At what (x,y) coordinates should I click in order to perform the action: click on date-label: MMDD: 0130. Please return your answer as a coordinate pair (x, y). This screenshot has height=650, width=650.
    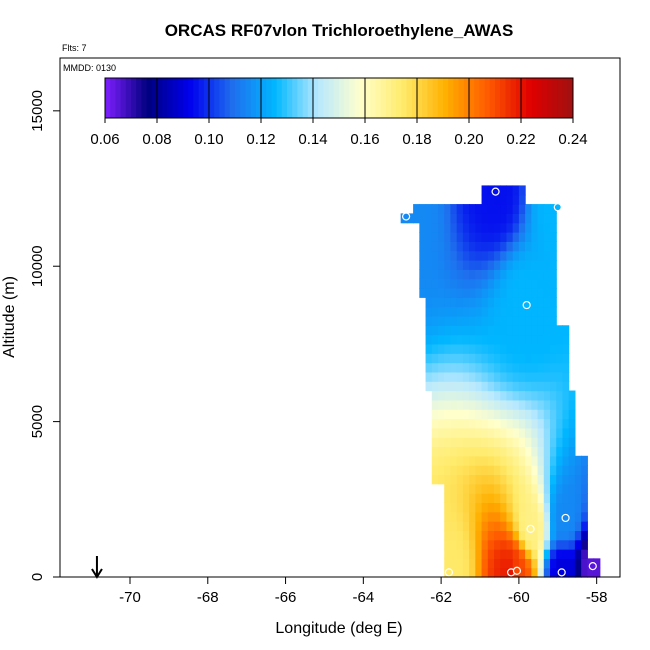
    Looking at the image, I should click on (89, 68).